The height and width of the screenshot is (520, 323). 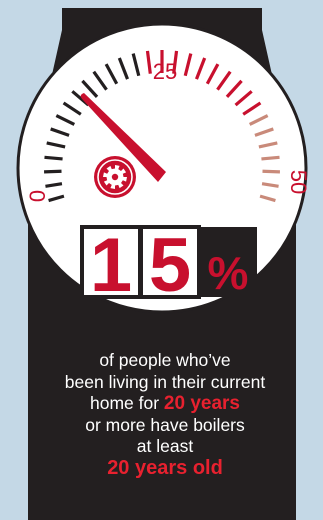 What do you see at coordinates (37, 196) in the screenshot?
I see `gauge-label-0: 0` at bounding box center [37, 196].